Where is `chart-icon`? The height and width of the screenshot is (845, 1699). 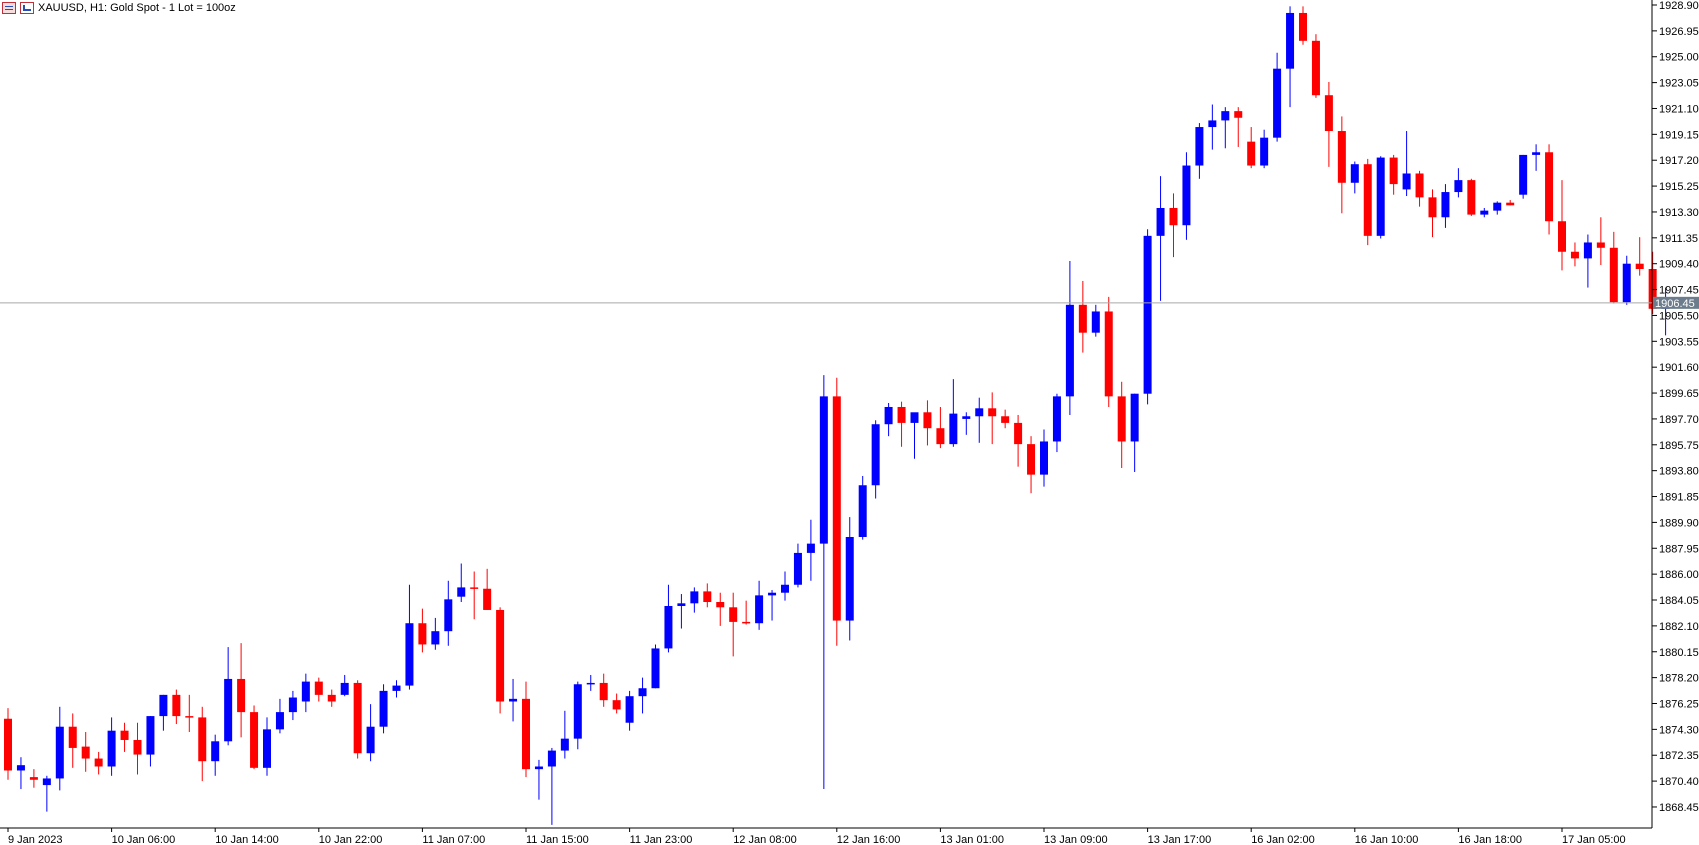
chart-icon is located at coordinates (27, 8).